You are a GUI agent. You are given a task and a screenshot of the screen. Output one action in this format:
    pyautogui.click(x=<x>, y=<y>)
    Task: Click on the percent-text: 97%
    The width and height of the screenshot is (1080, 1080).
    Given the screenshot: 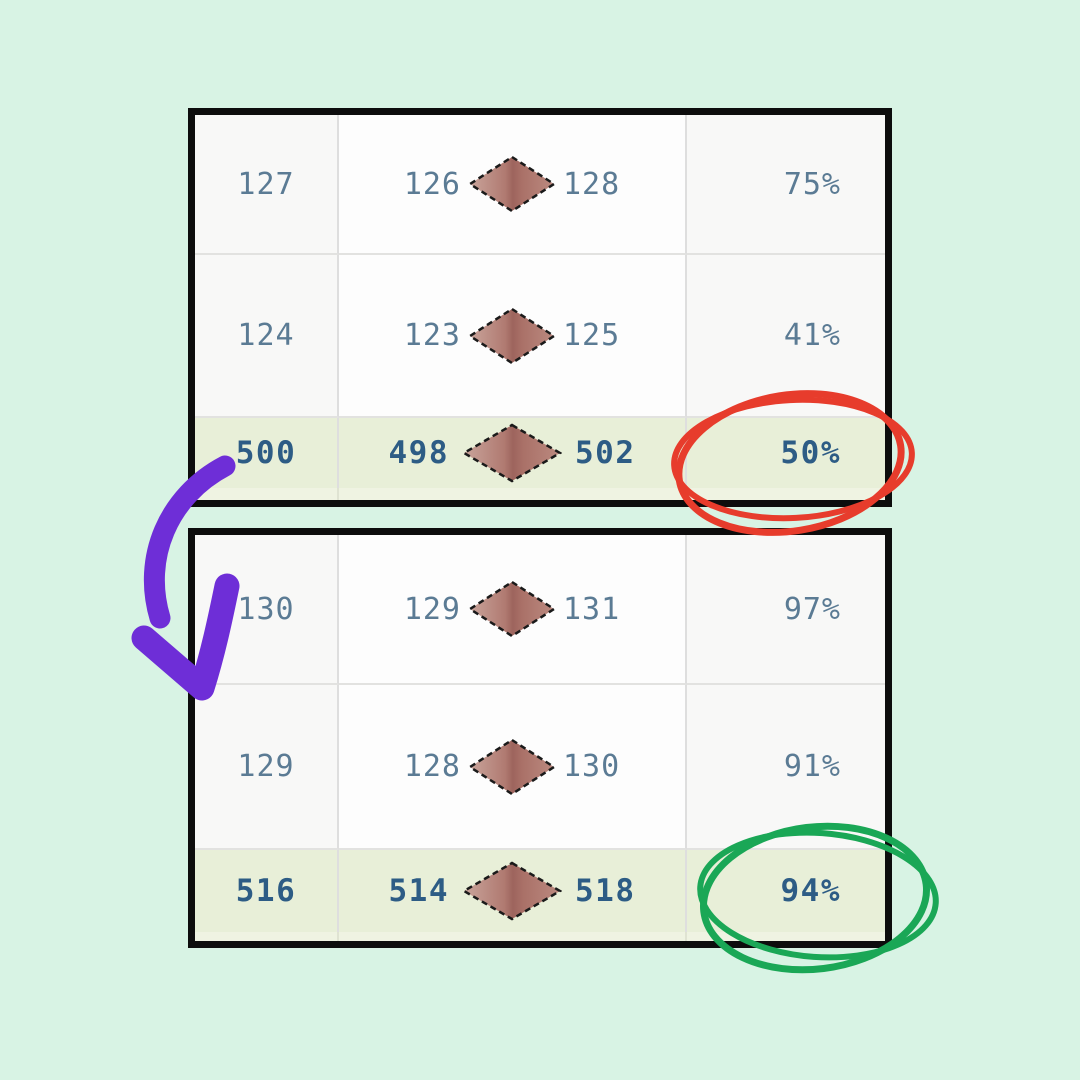 What is the action you would take?
    pyautogui.click(x=812, y=609)
    